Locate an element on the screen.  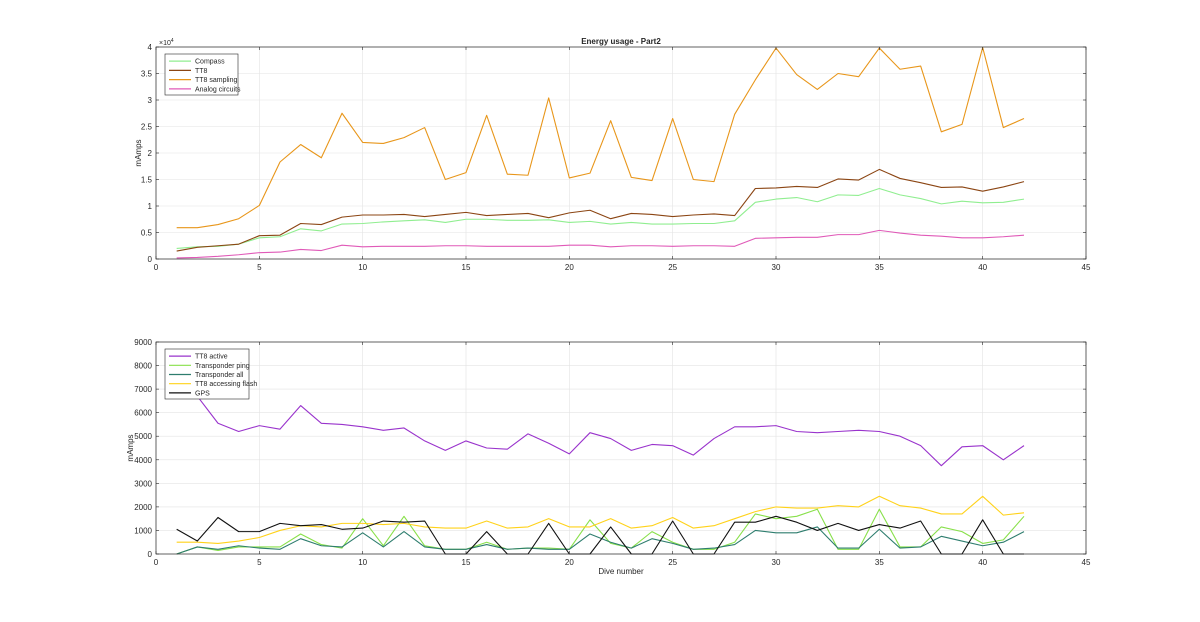
top-x-tick-label: 40 is located at coordinates (982, 267).